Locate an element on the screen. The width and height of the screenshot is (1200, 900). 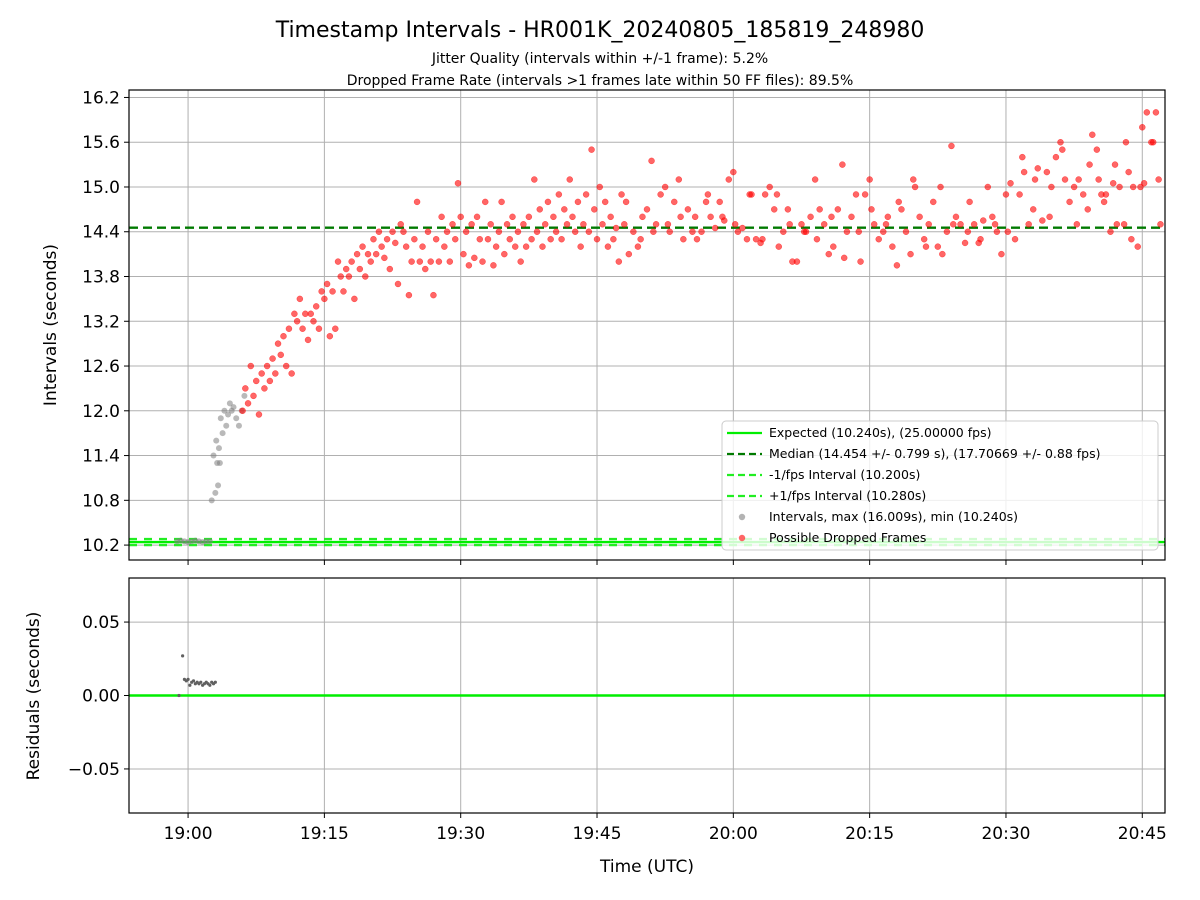
legend-box is located at coordinates (940, 485).